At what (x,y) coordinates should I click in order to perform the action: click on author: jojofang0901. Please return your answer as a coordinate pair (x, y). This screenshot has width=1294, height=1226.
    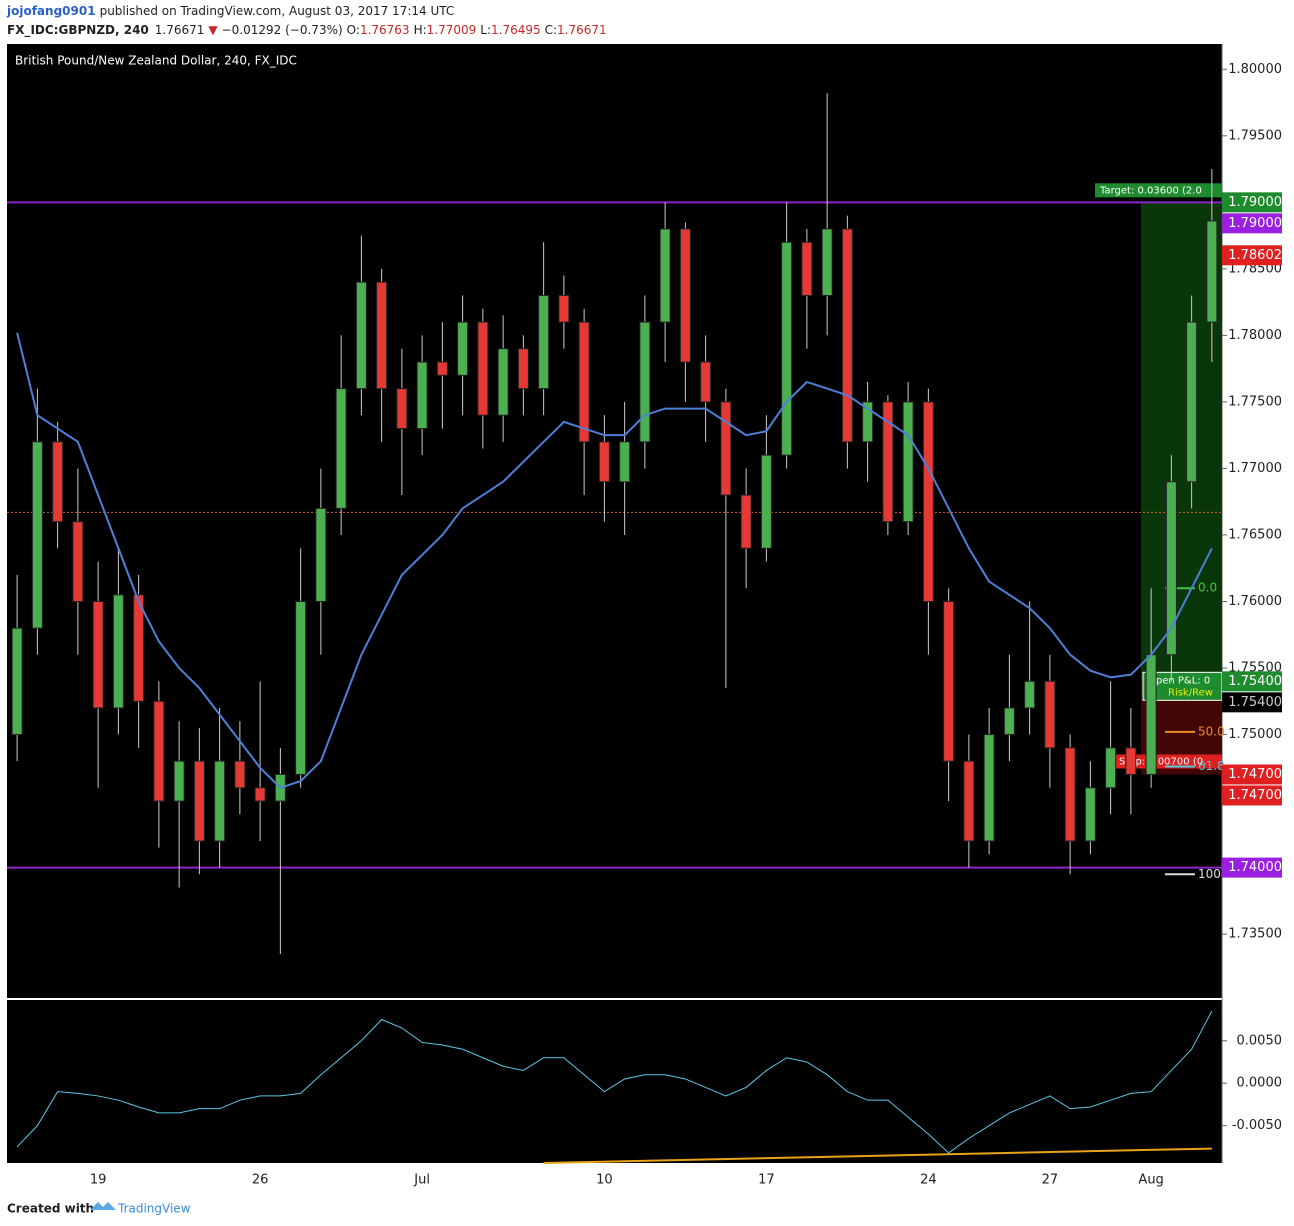
    Looking at the image, I should click on (51, 11).